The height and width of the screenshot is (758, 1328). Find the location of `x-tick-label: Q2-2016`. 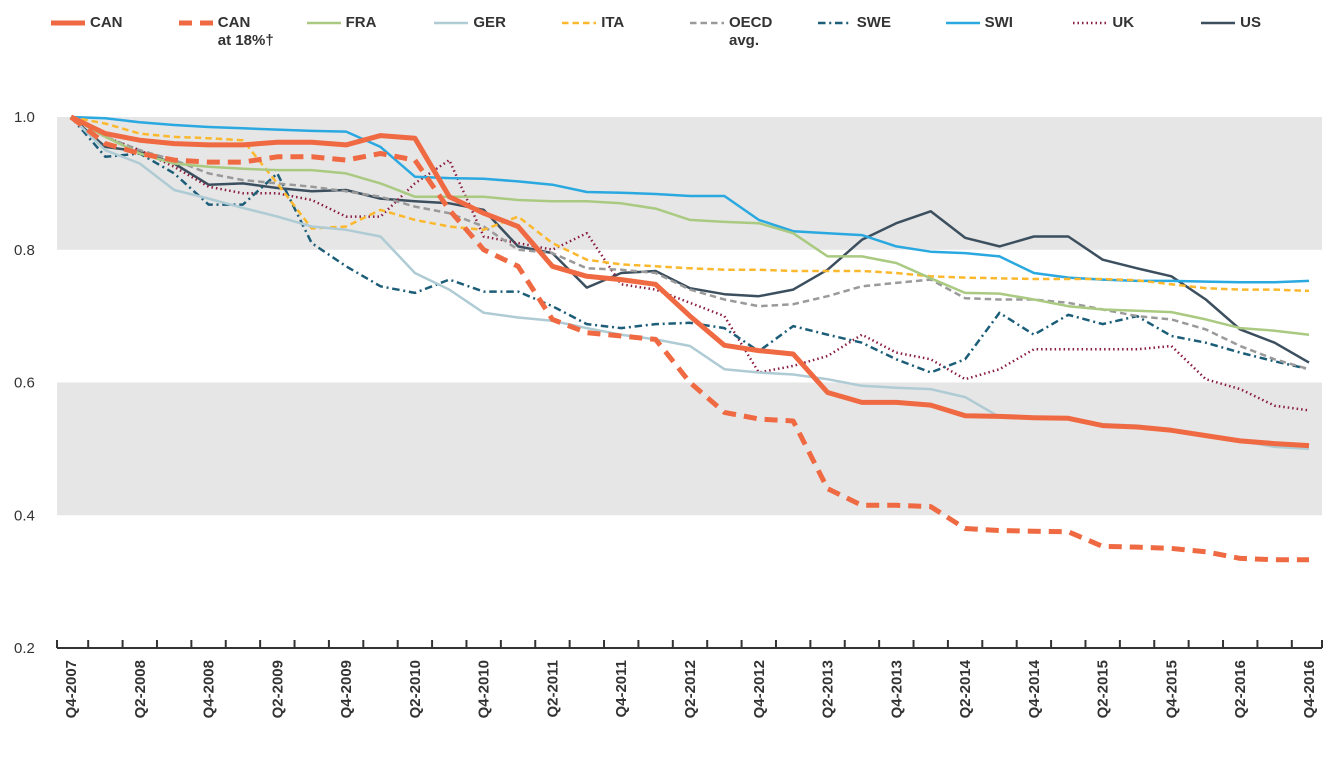

x-tick-label: Q2-2016 is located at coordinates (1240, 689).